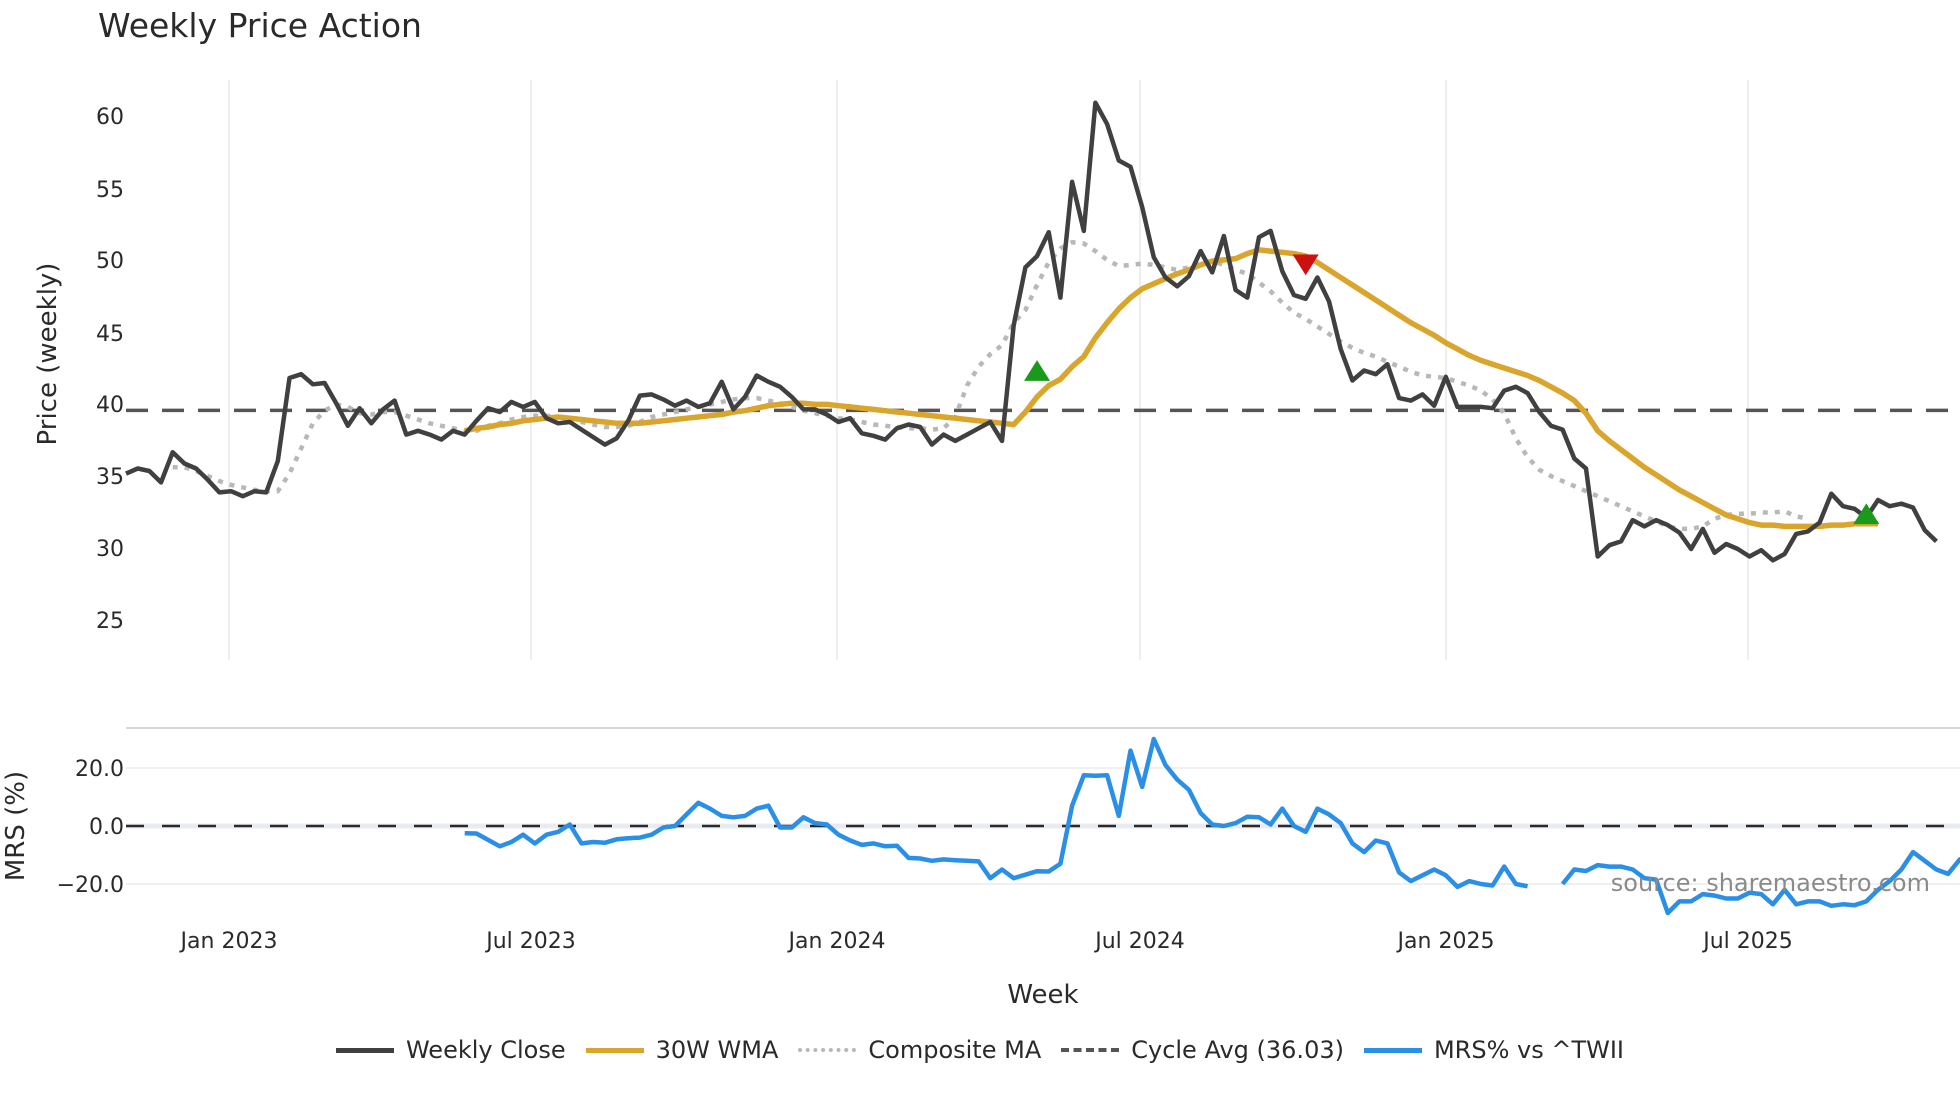 This screenshot has height=1102, width=1960. I want to click on legend-item-30w-wma: 30W WMA, so click(682, 1050).